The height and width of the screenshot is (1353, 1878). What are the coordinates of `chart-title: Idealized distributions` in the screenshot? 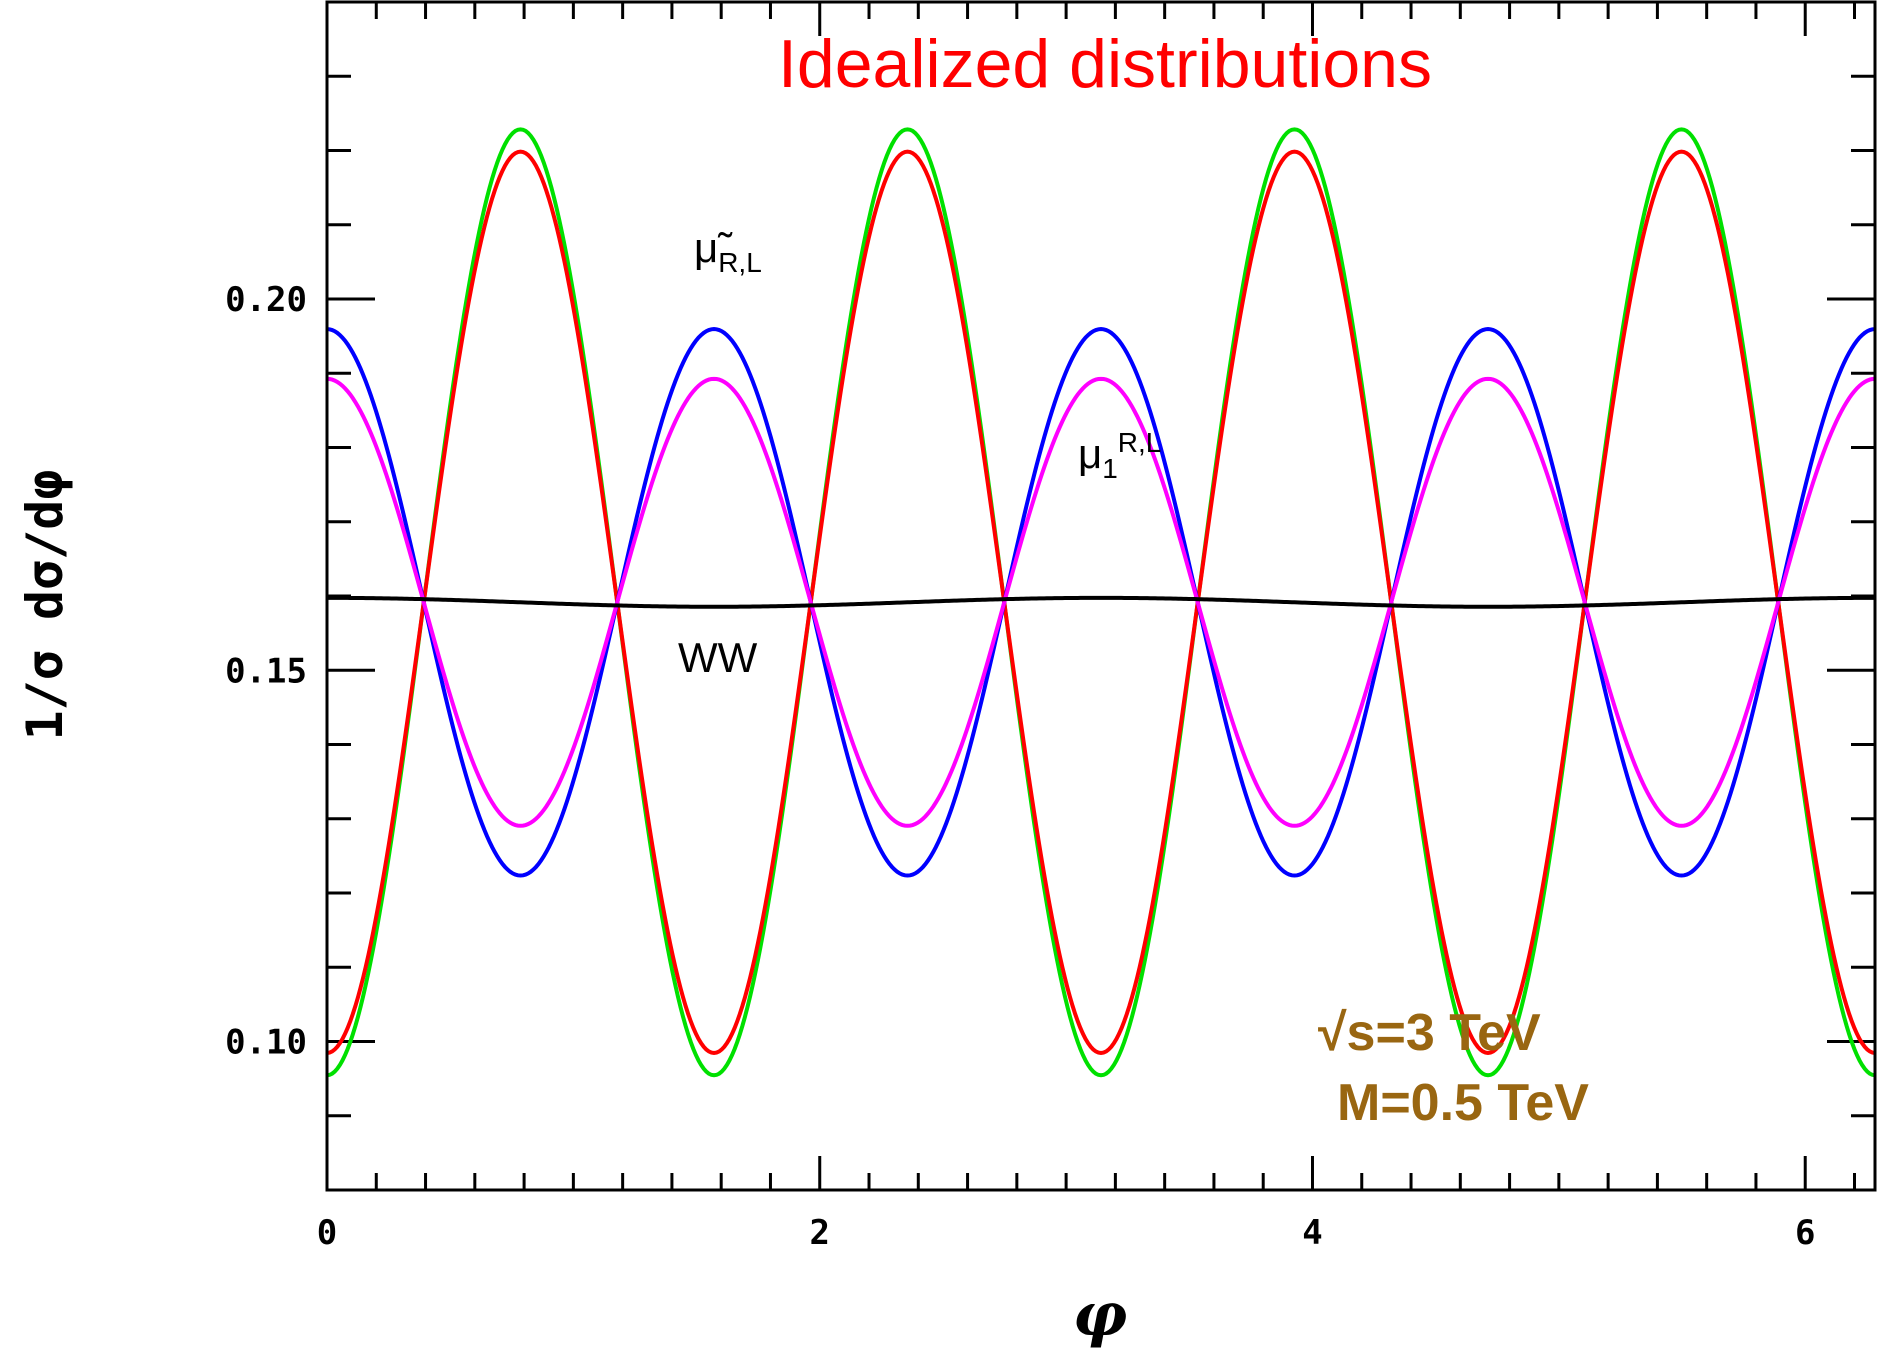 It's located at (1105, 64).